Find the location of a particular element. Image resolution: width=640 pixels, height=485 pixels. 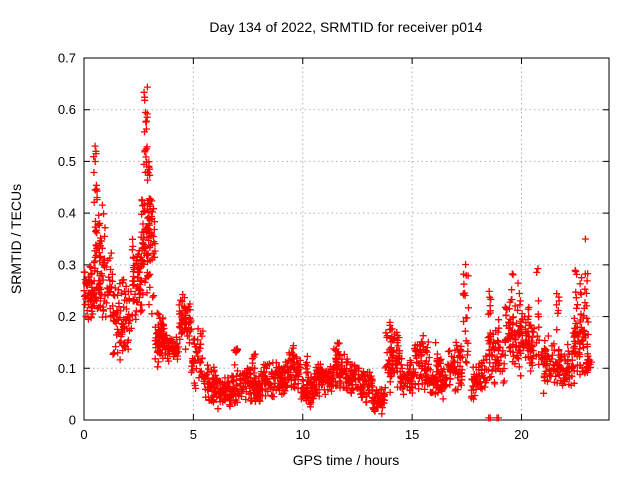

y-tick-label: 0 is located at coordinates (72, 420).